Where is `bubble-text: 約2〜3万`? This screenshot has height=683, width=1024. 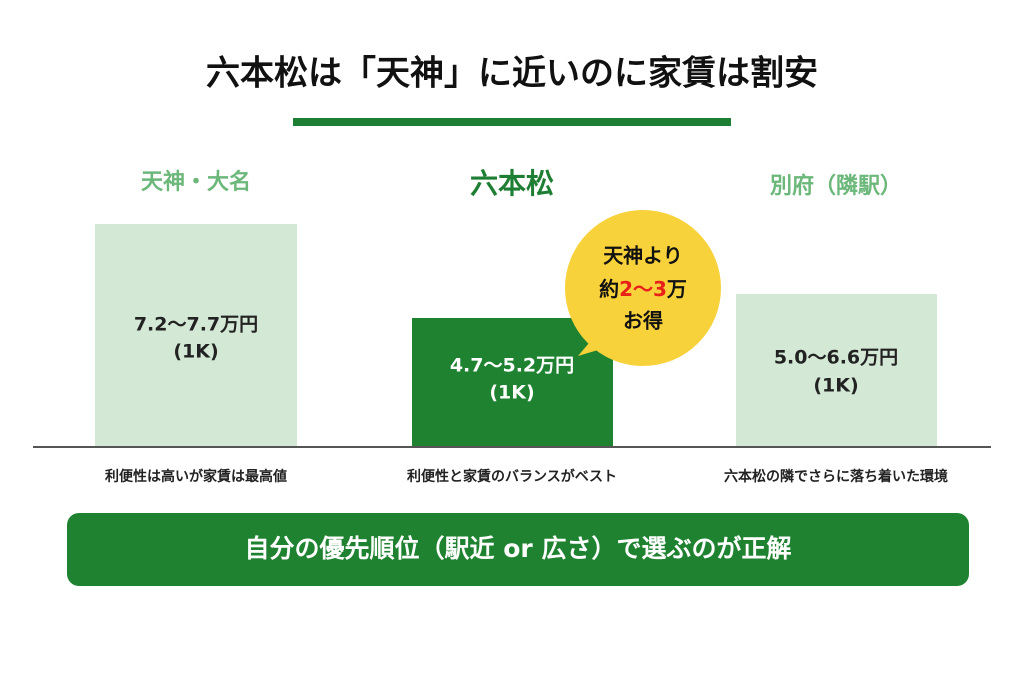 bubble-text: 約2〜3万 is located at coordinates (643, 289).